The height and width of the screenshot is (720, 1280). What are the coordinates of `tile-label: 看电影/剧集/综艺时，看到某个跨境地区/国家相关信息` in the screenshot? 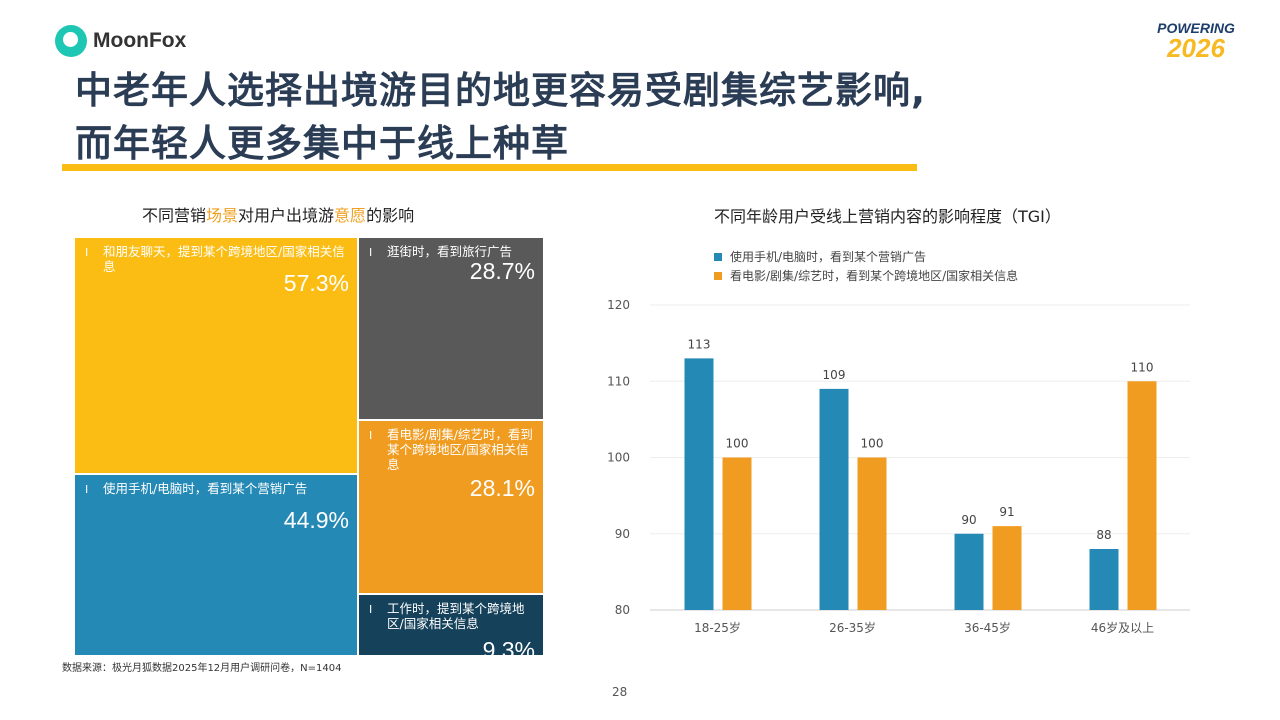 It's located at (460, 449).